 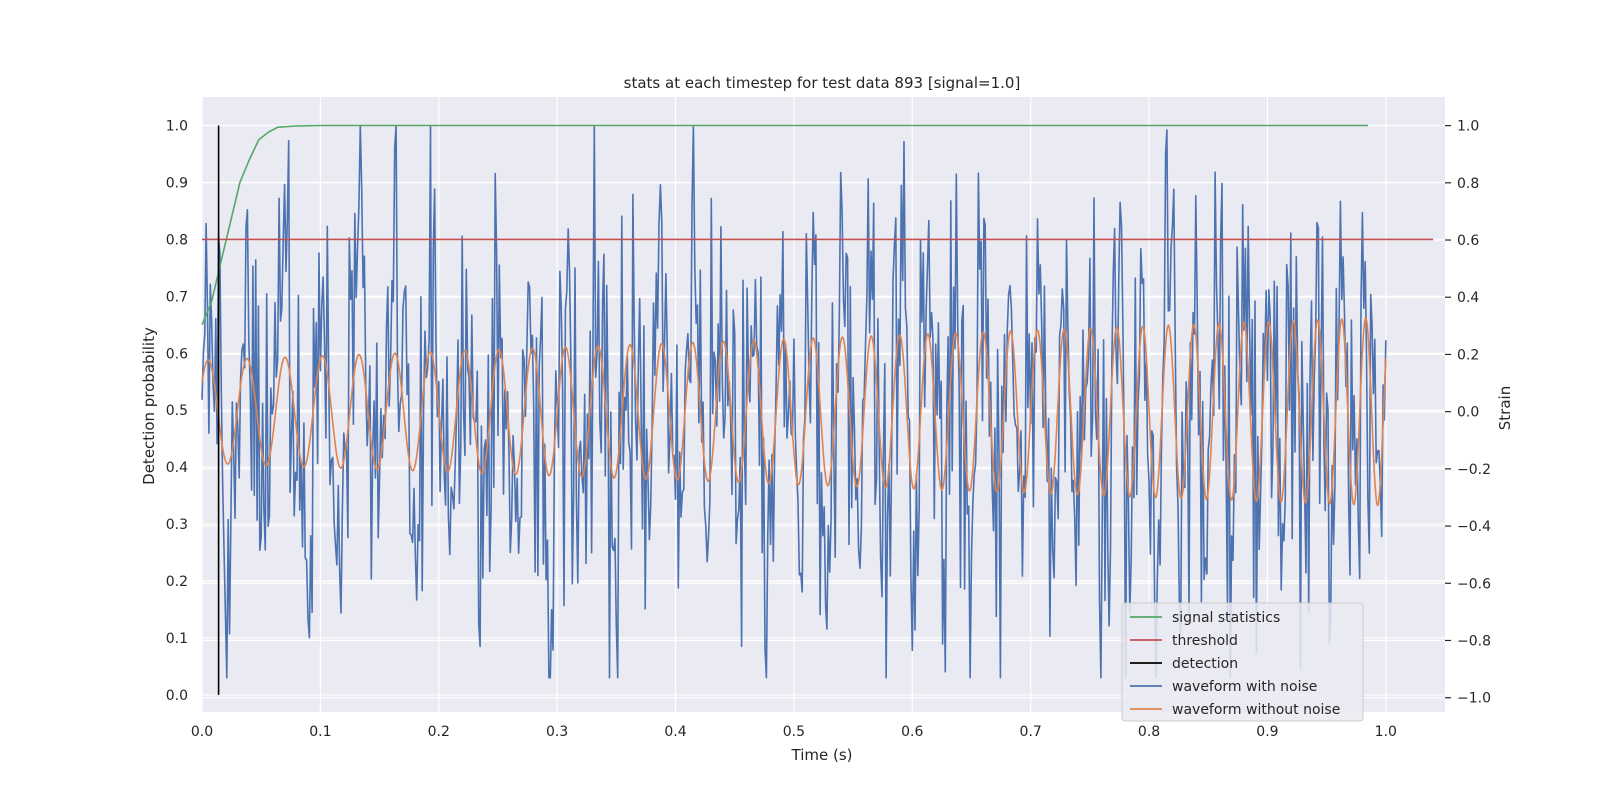 I want to click on x-tick-label: 0.6, so click(x=912, y=732).